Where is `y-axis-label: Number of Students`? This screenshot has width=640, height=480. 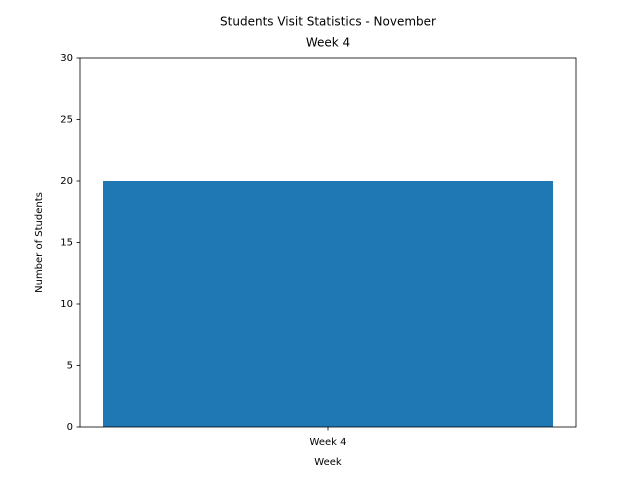 y-axis-label: Number of Students is located at coordinates (39, 242).